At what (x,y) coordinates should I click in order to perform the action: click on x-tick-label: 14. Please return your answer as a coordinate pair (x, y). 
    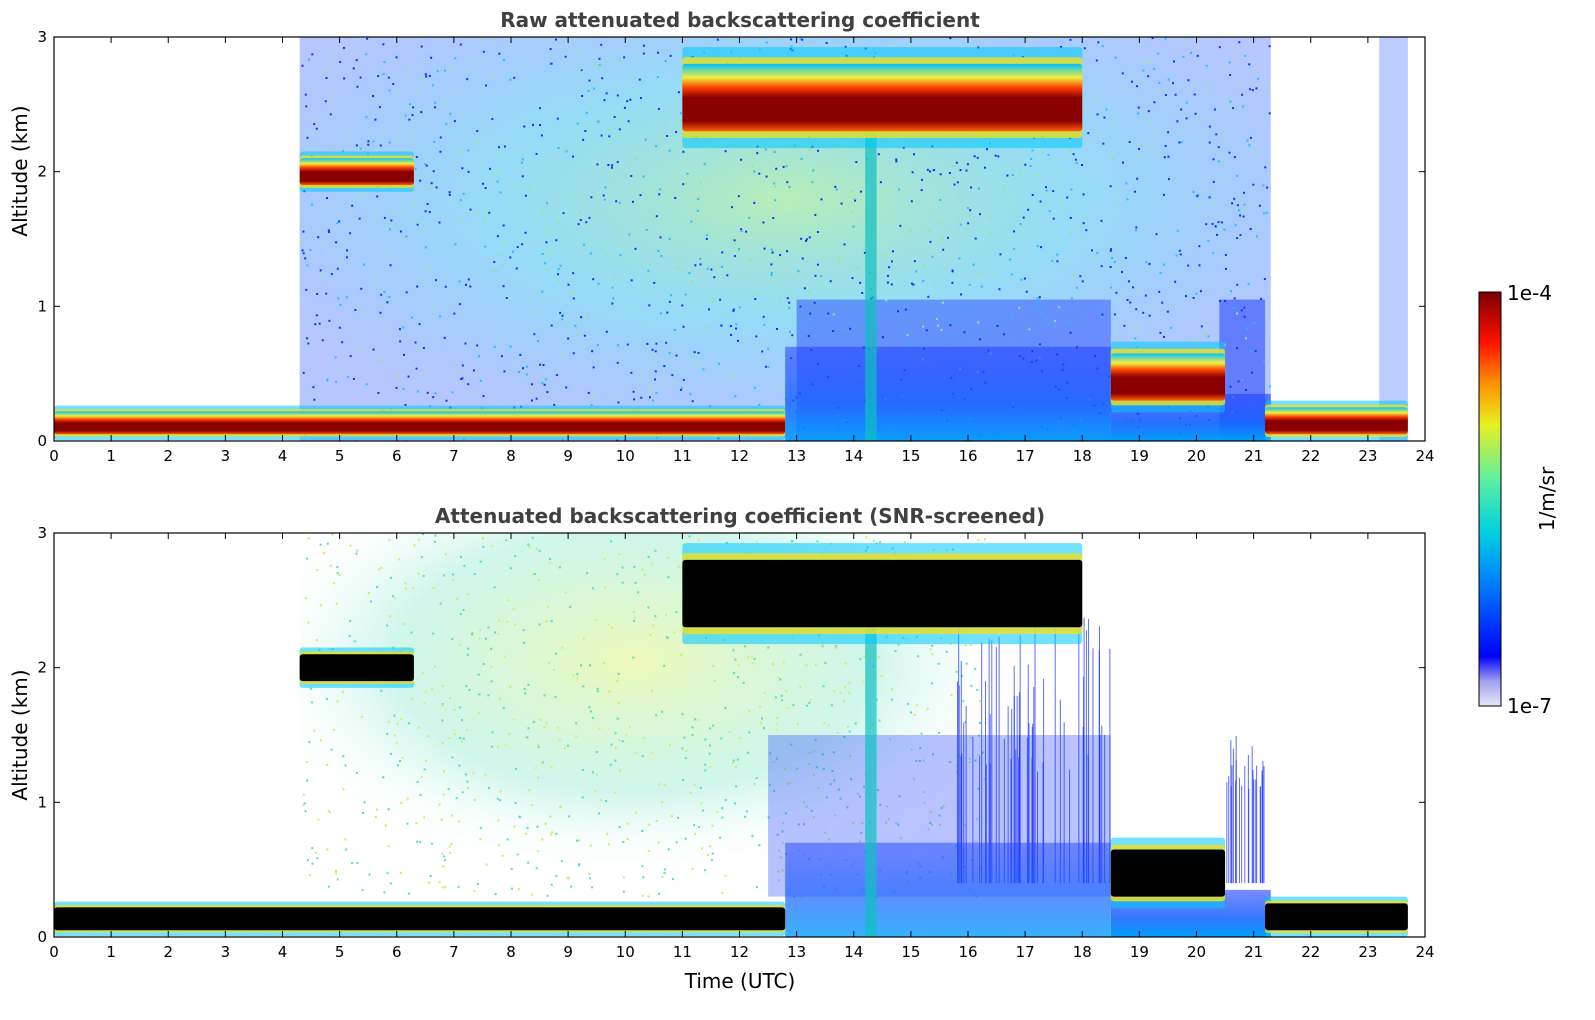
    Looking at the image, I should click on (853, 952).